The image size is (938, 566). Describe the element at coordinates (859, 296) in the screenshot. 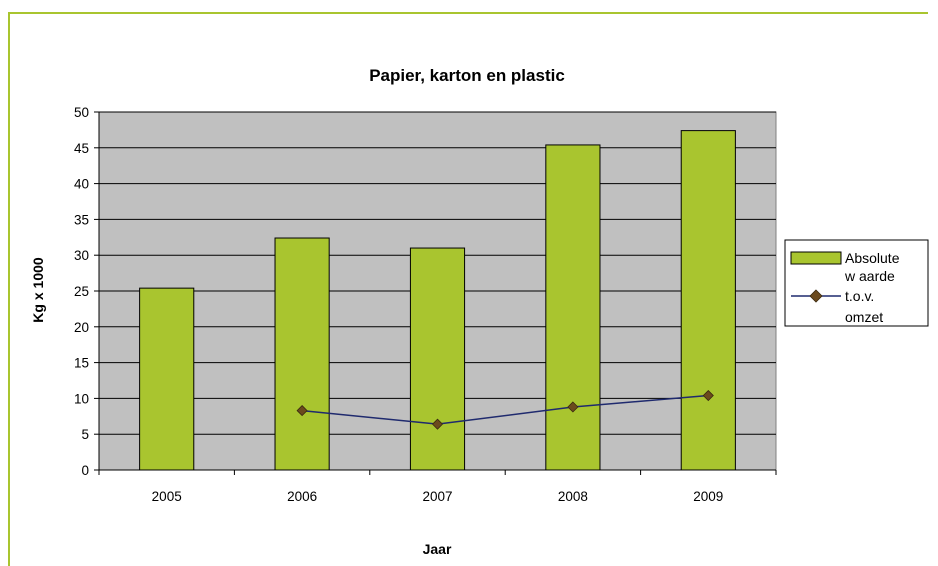

I see `legend-line-label-line1: t.o.v.` at that location.